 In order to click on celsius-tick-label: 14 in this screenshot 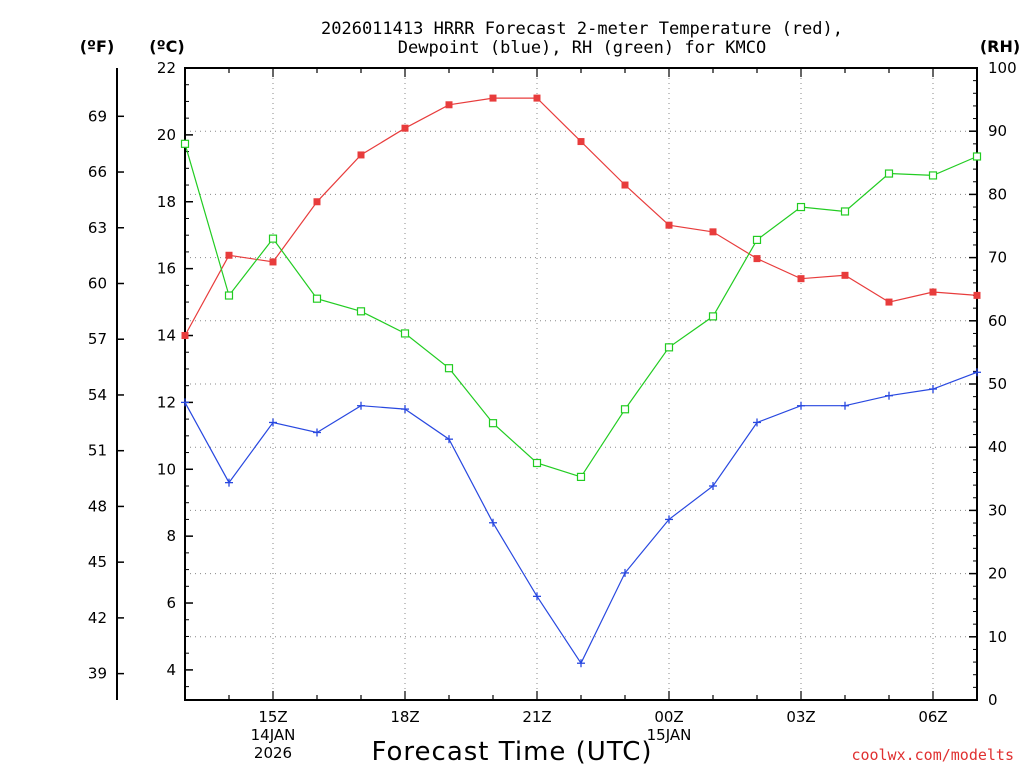, I will do `click(166, 336)`.